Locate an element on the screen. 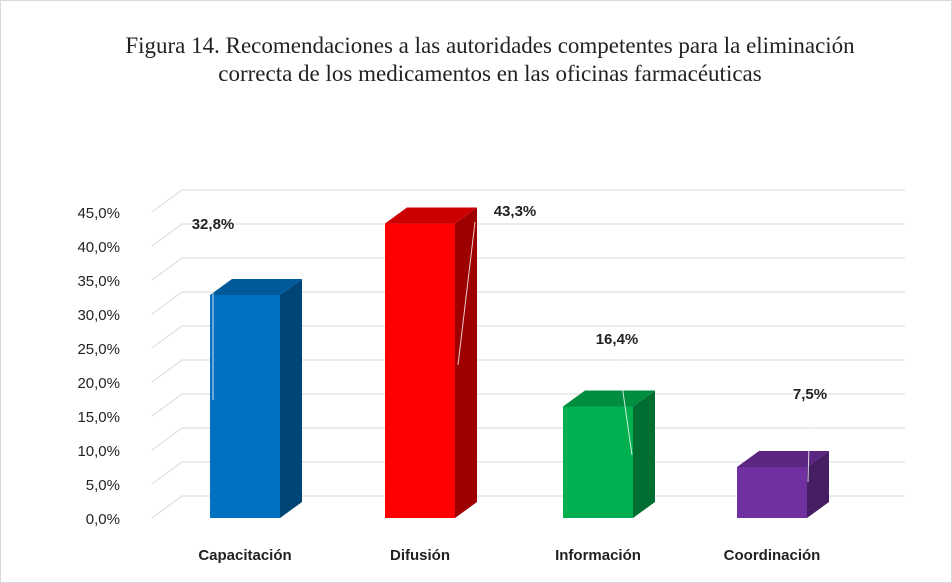 Image resolution: width=952 pixels, height=583 pixels. y-tick-label: 35,0% is located at coordinates (98, 281).